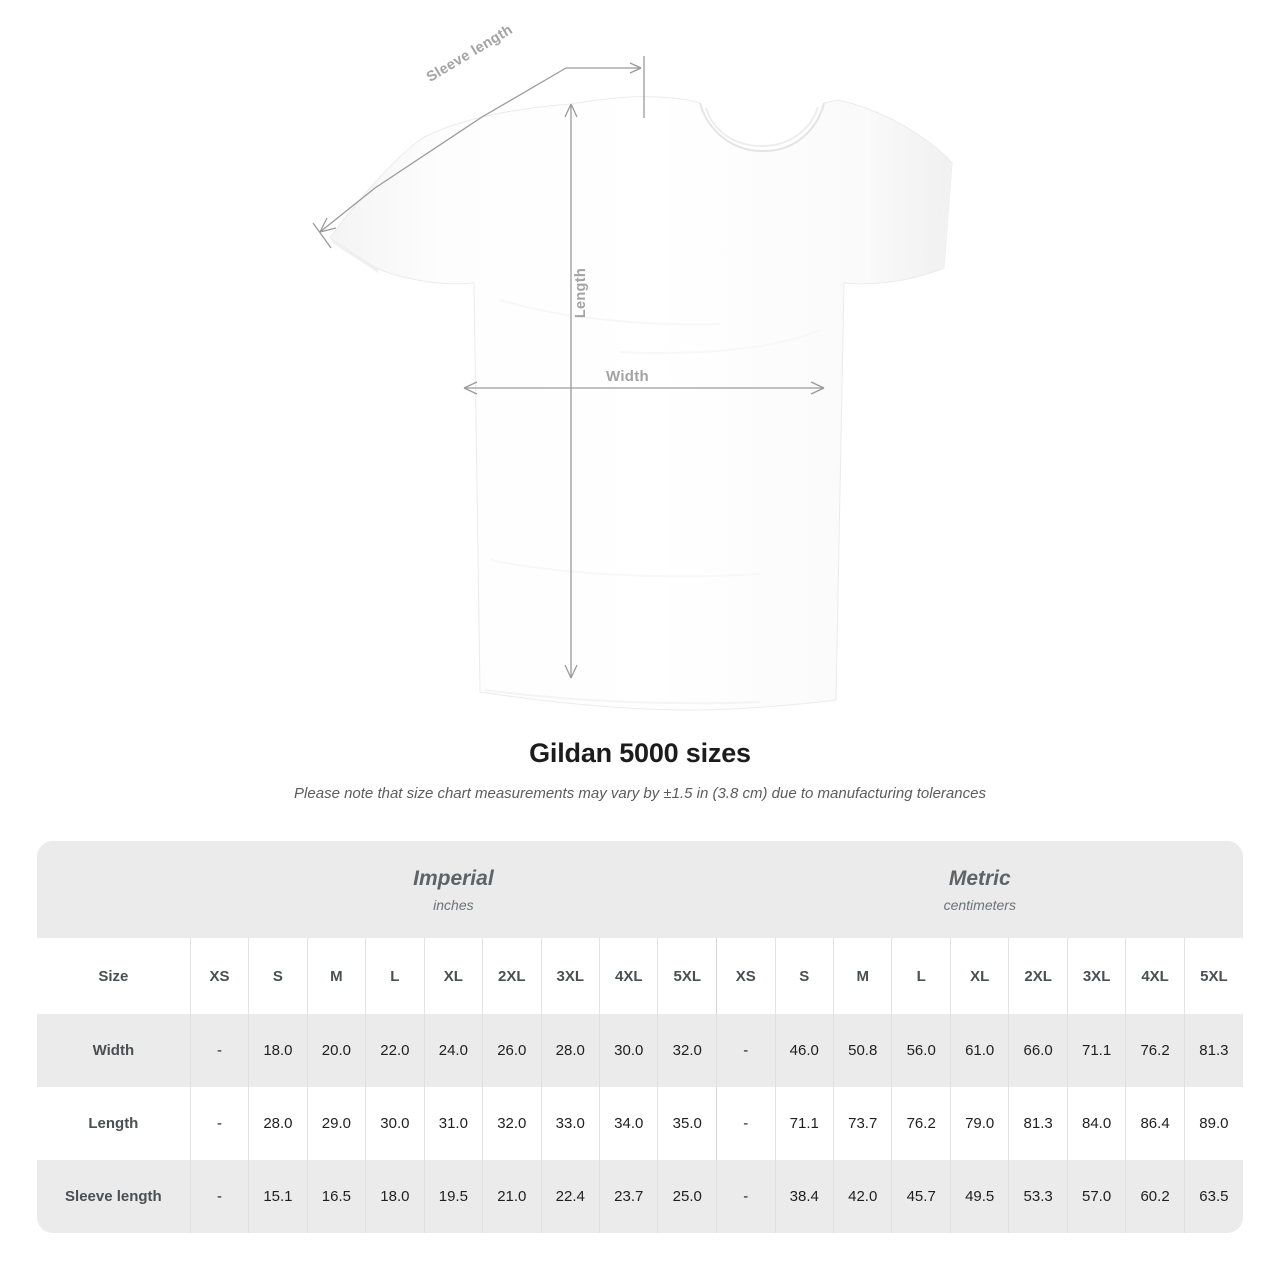 The width and height of the screenshot is (1280, 1280). Describe the element at coordinates (570, 1050) in the screenshot. I see `cell-width-imperial-3xl: 28.0` at that location.